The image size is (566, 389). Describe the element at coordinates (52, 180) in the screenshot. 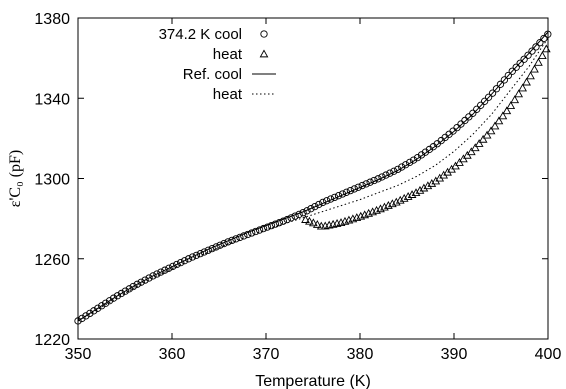

I see `y-tick-label-2: 1300` at that location.